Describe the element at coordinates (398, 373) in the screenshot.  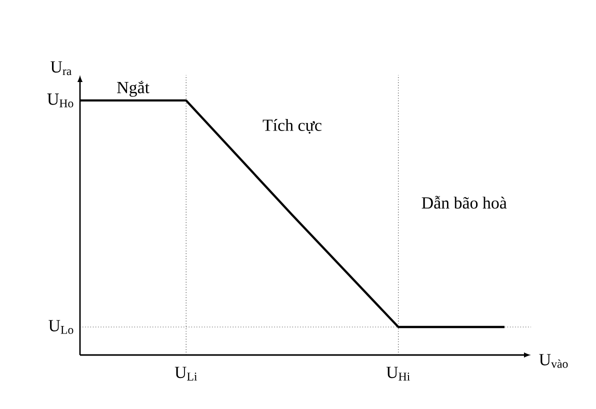
I see `x-tick-label: U$_{Hi}$` at that location.